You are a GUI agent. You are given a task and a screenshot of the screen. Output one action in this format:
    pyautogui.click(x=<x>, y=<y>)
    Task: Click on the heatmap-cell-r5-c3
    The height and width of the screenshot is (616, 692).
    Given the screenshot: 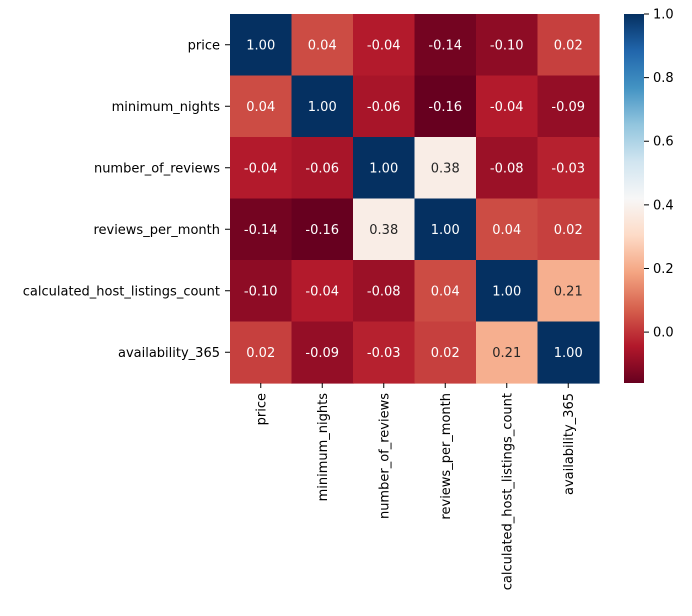 What is the action you would take?
    pyautogui.click(x=445, y=352)
    